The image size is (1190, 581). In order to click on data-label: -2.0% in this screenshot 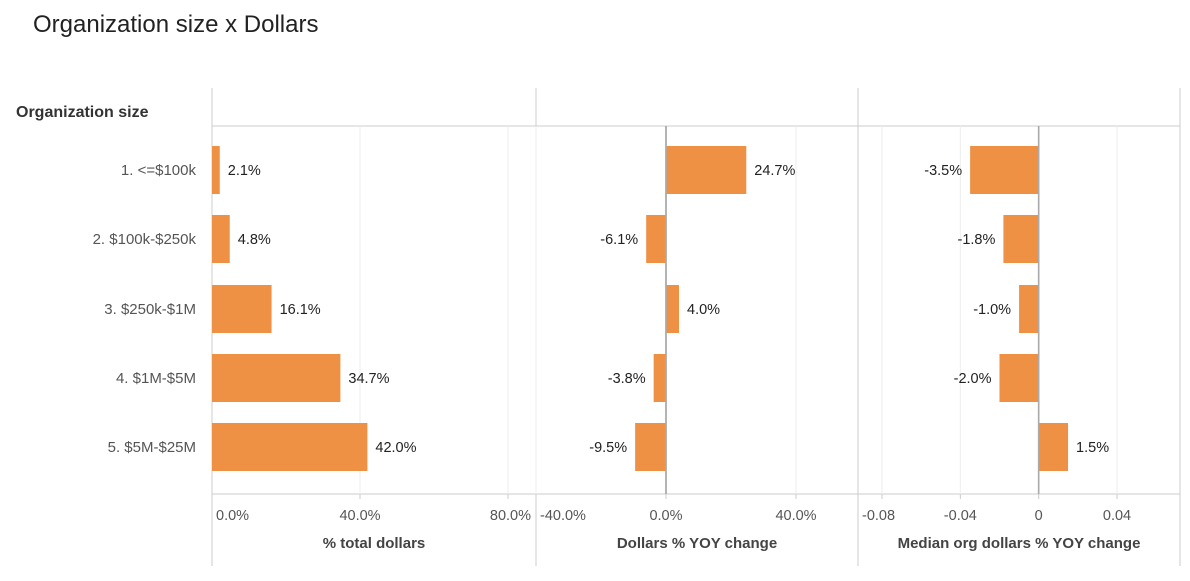, I will do `click(973, 379)`.